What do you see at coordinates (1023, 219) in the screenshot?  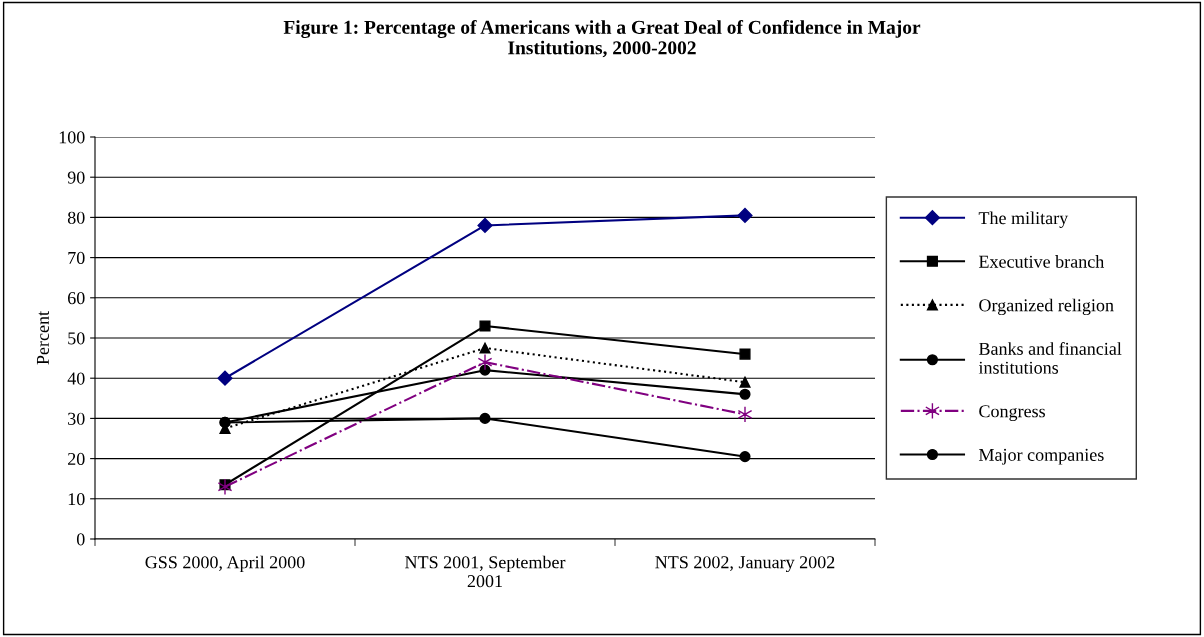 I see `legend-label: The military` at bounding box center [1023, 219].